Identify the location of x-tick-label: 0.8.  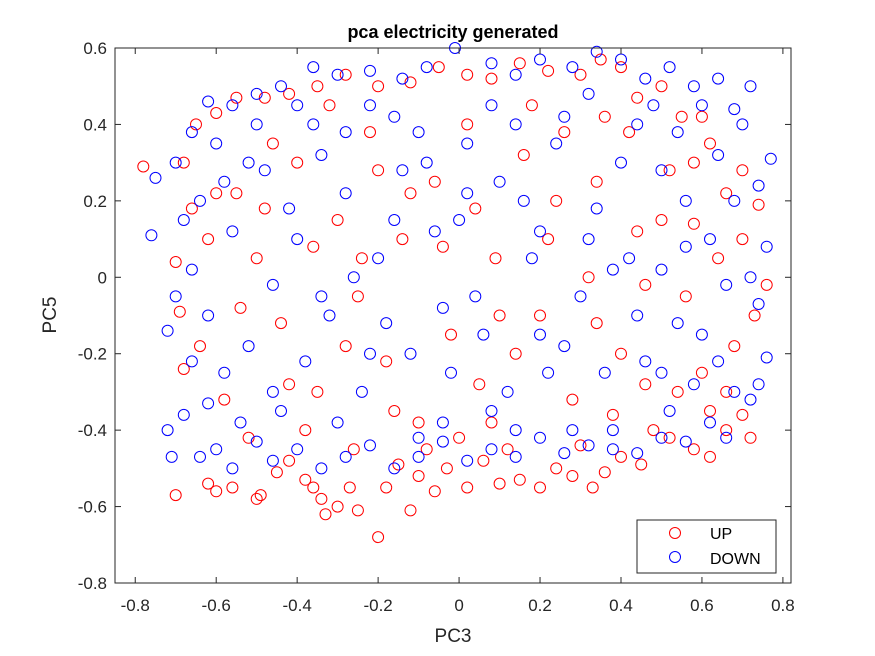
(783, 605).